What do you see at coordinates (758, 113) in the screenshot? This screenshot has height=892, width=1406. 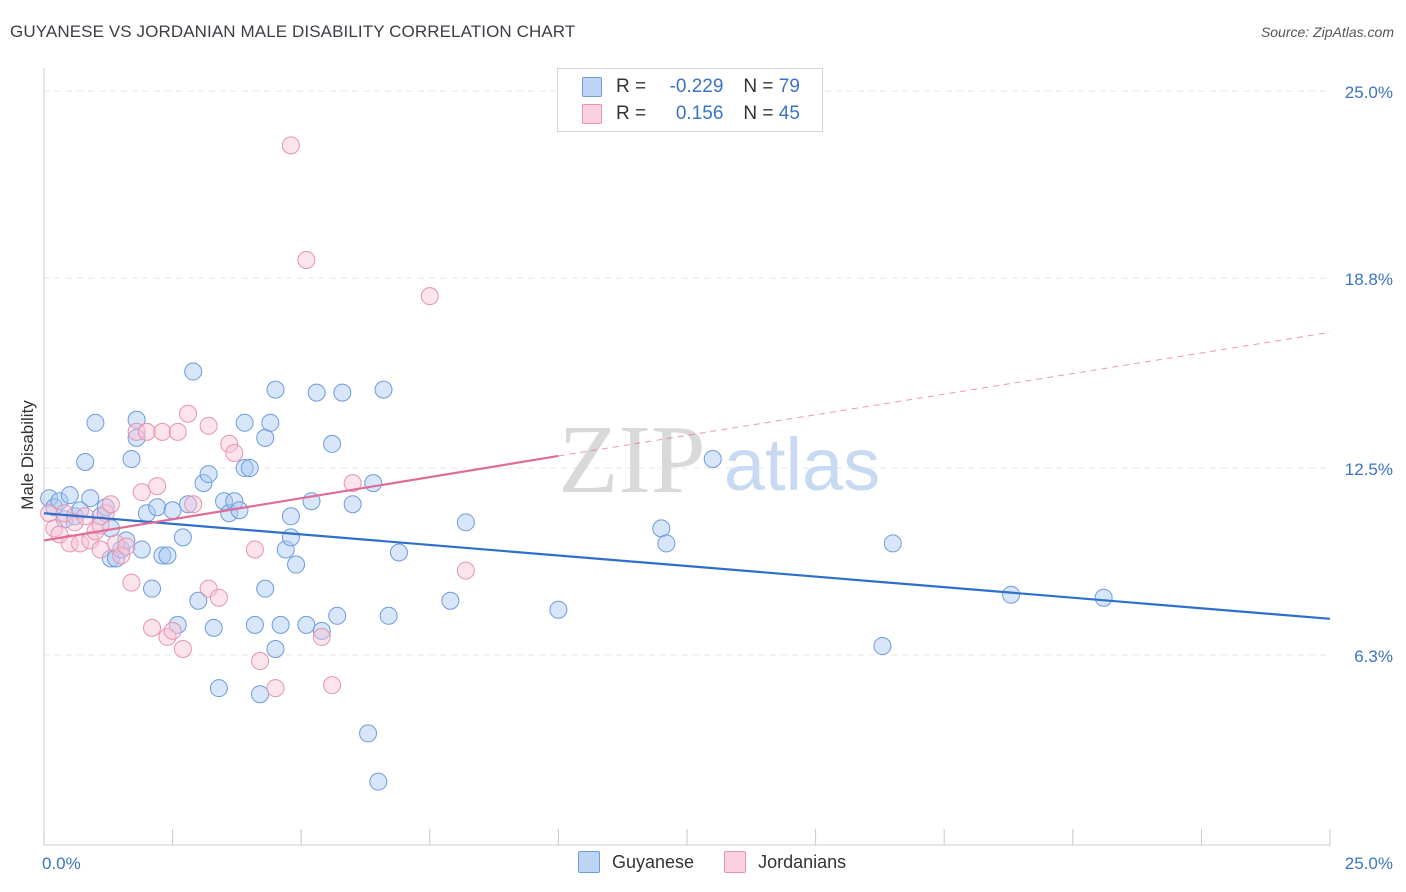 I see `legend-n-label: N =` at bounding box center [758, 113].